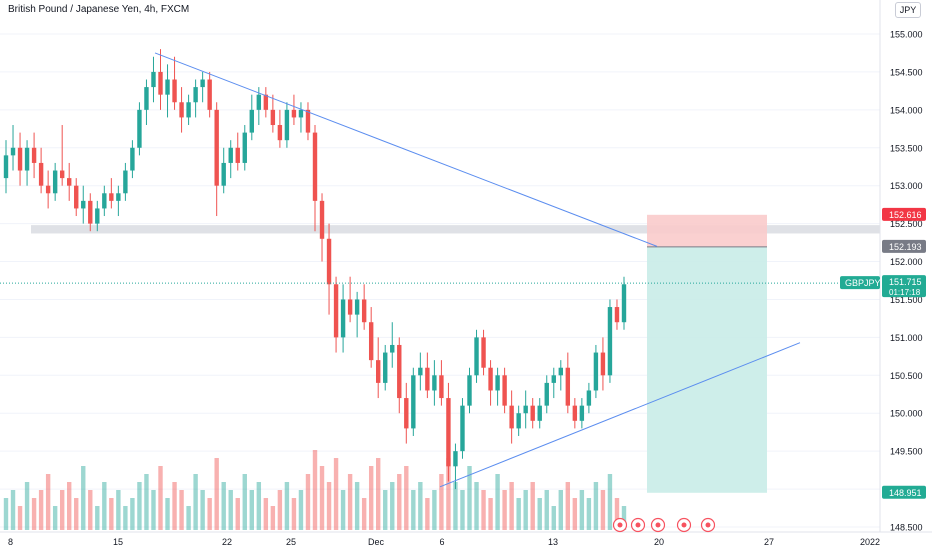 Image resolution: width=932 pixels, height=555 pixels. I want to click on stop-price-tag: 152.616, so click(905, 215).